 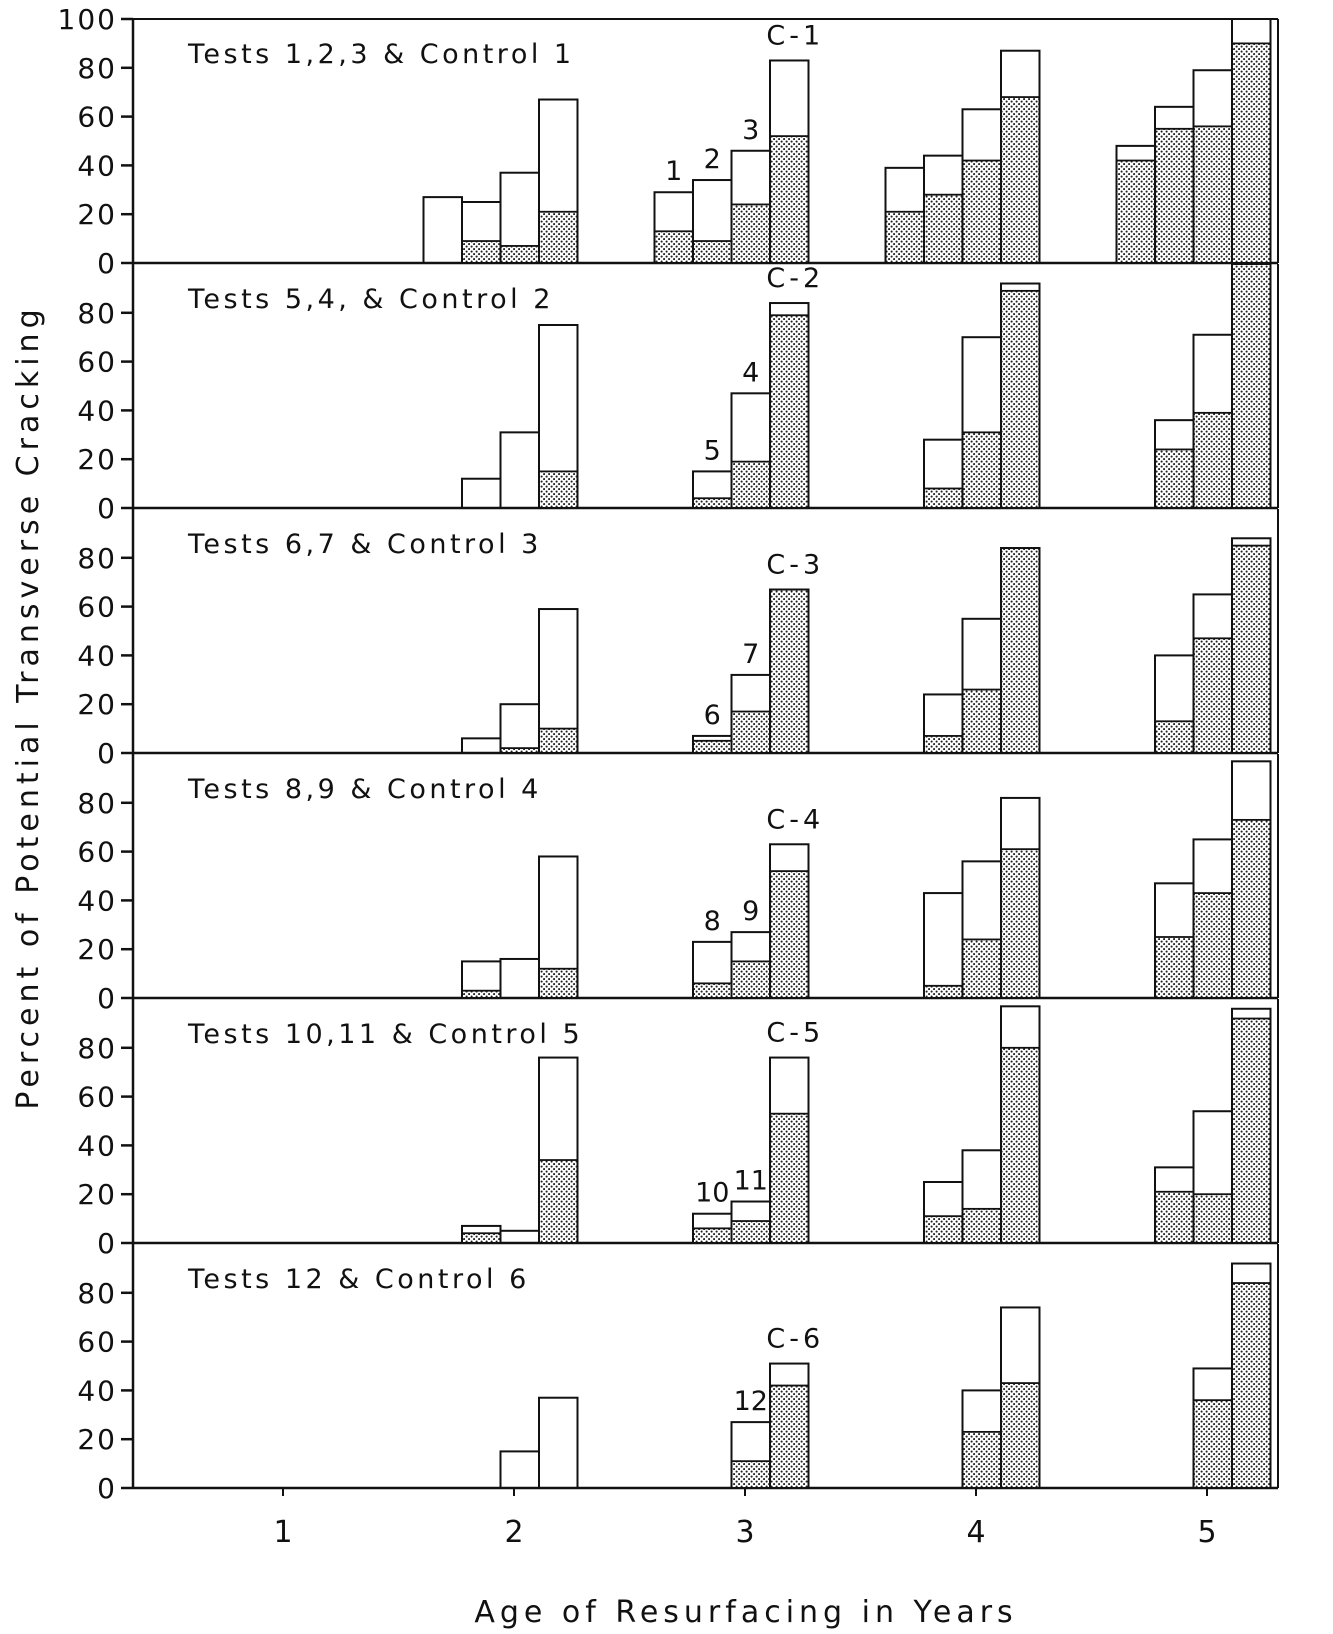 What do you see at coordinates (744, 1532) in the screenshot?
I see `x-tick-label: 3` at bounding box center [744, 1532].